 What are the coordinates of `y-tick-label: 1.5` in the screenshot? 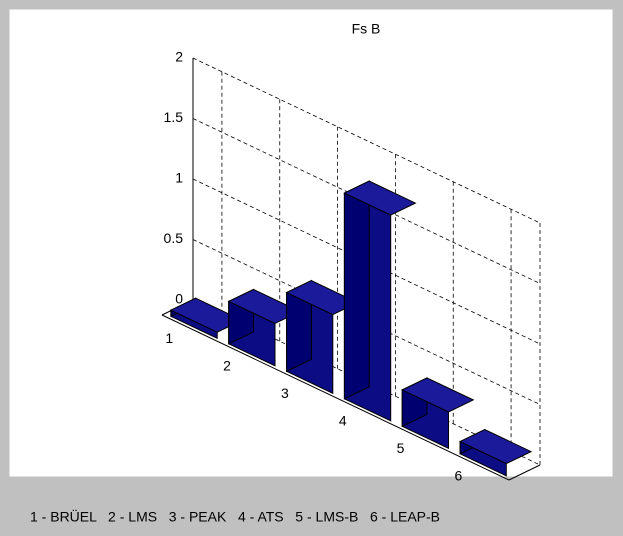 It's located at (174, 117).